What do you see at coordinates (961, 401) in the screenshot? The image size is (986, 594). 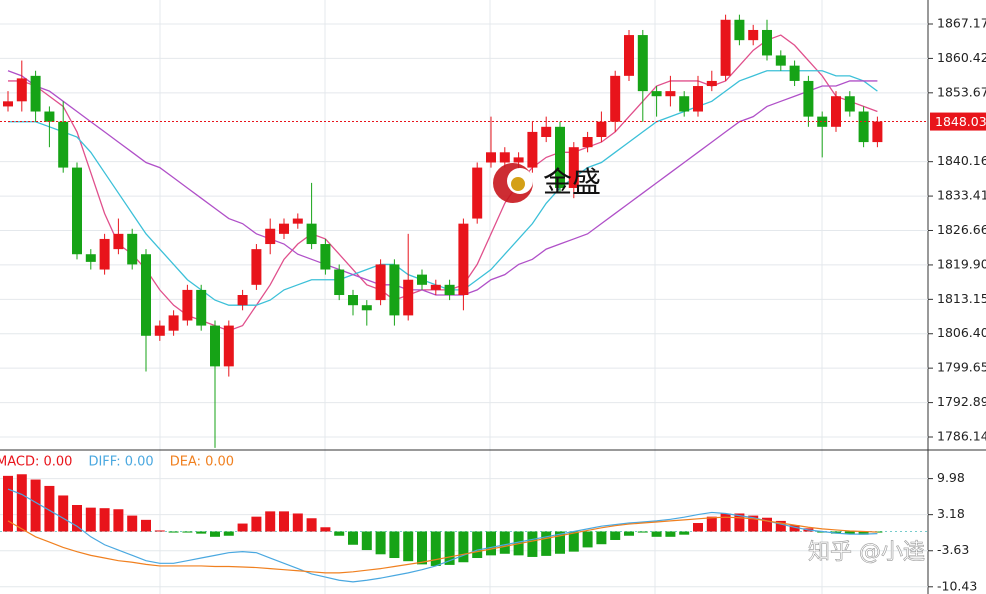 I see `y-tick-label: 1792.89` at bounding box center [961, 401].